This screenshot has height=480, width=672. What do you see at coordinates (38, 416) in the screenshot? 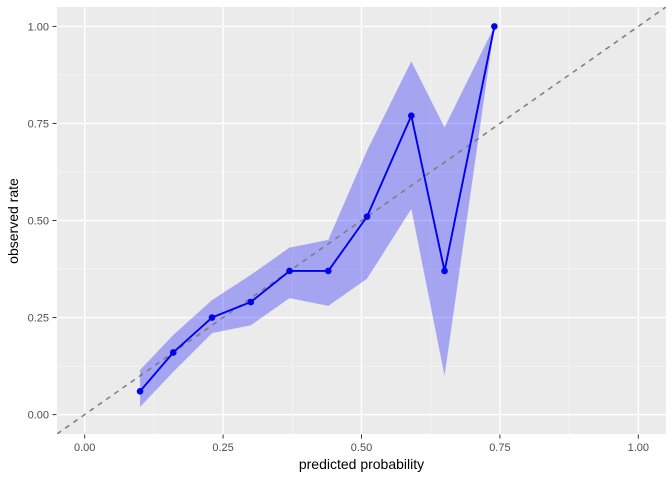
I see `y-tick-label: 0.00` at bounding box center [38, 416].